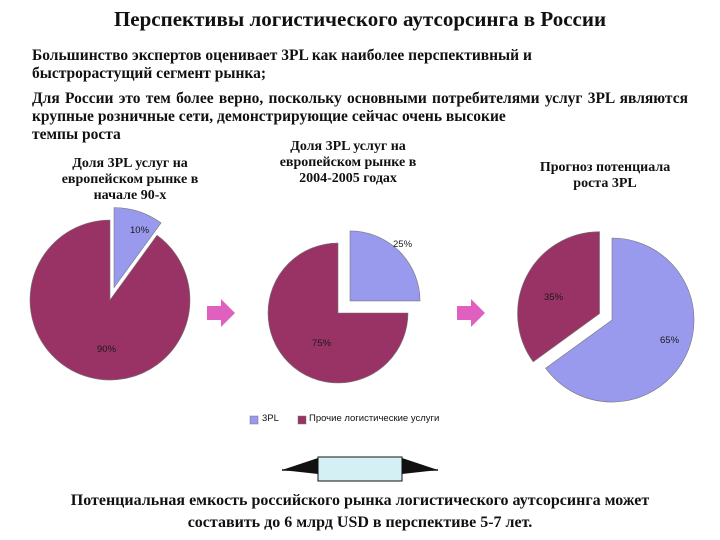 The width and height of the screenshot is (720, 540). What do you see at coordinates (140, 230) in the screenshot?
I see `chart1-label-3pl: 10%` at bounding box center [140, 230].